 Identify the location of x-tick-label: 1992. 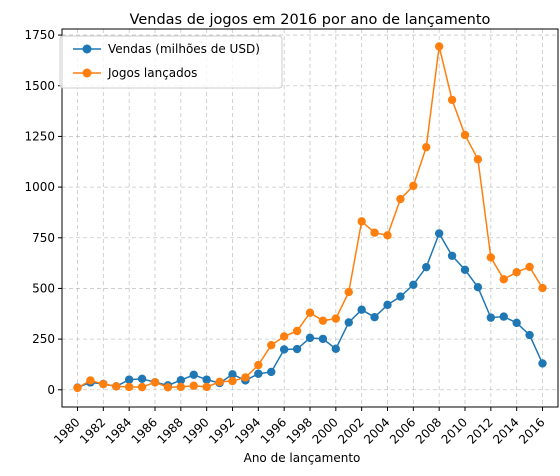
(221, 430).